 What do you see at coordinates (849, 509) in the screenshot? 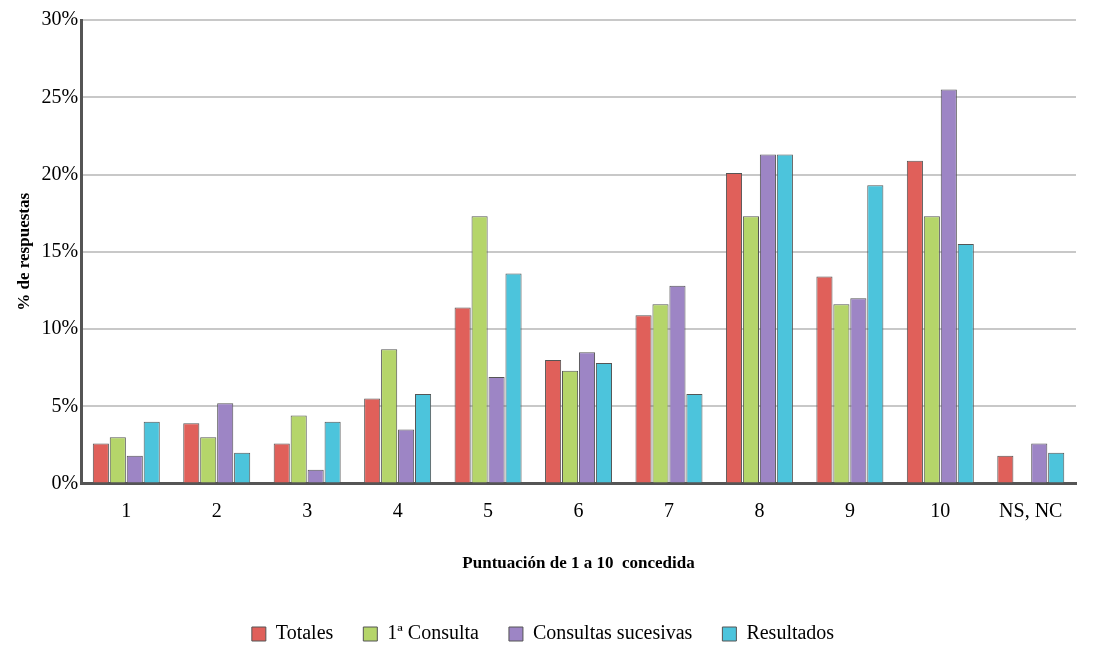
I see `x-tick-label: 9` at bounding box center [849, 509].